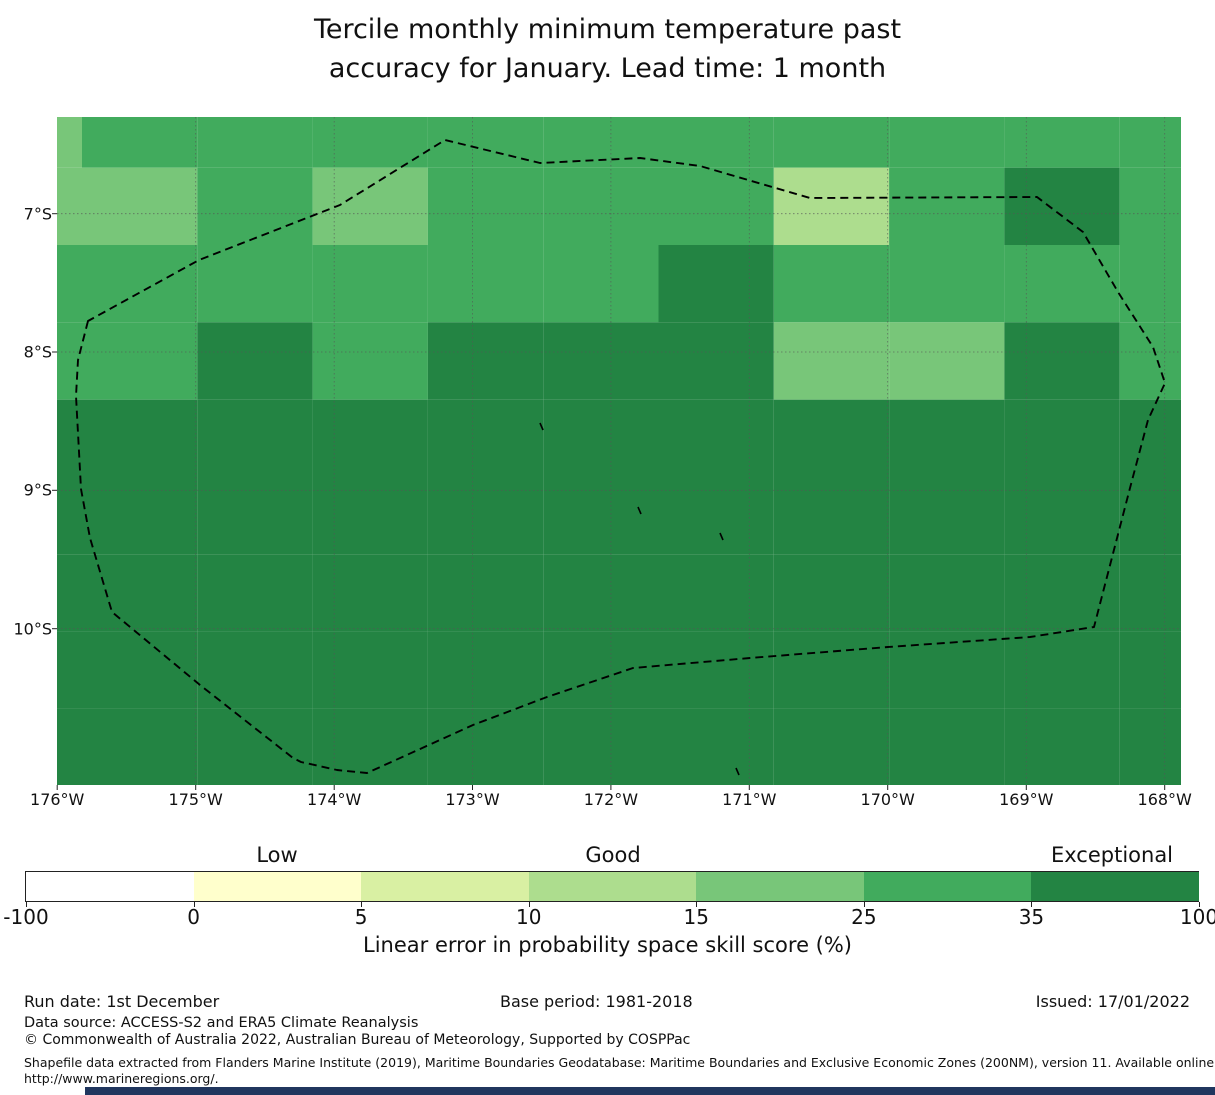 This screenshot has height=1095, width=1215. Describe the element at coordinates (122, 1001) in the screenshot. I see `run-date-text: Run date: 1st December` at that location.